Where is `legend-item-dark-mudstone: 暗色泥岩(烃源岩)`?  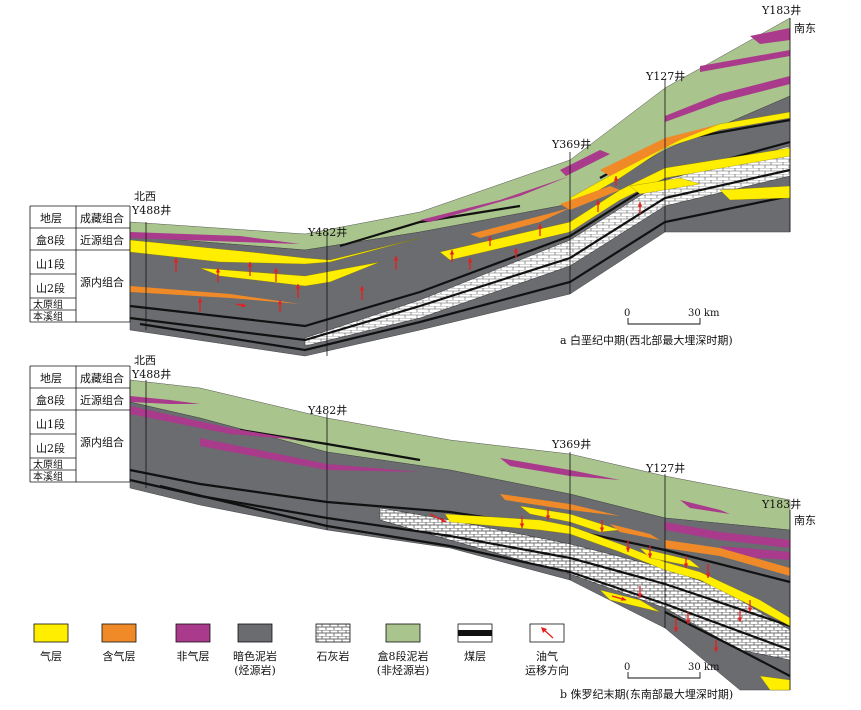 legend-item-dark-mudstone: 暗色泥岩(烃源岩) is located at coordinates (255, 650).